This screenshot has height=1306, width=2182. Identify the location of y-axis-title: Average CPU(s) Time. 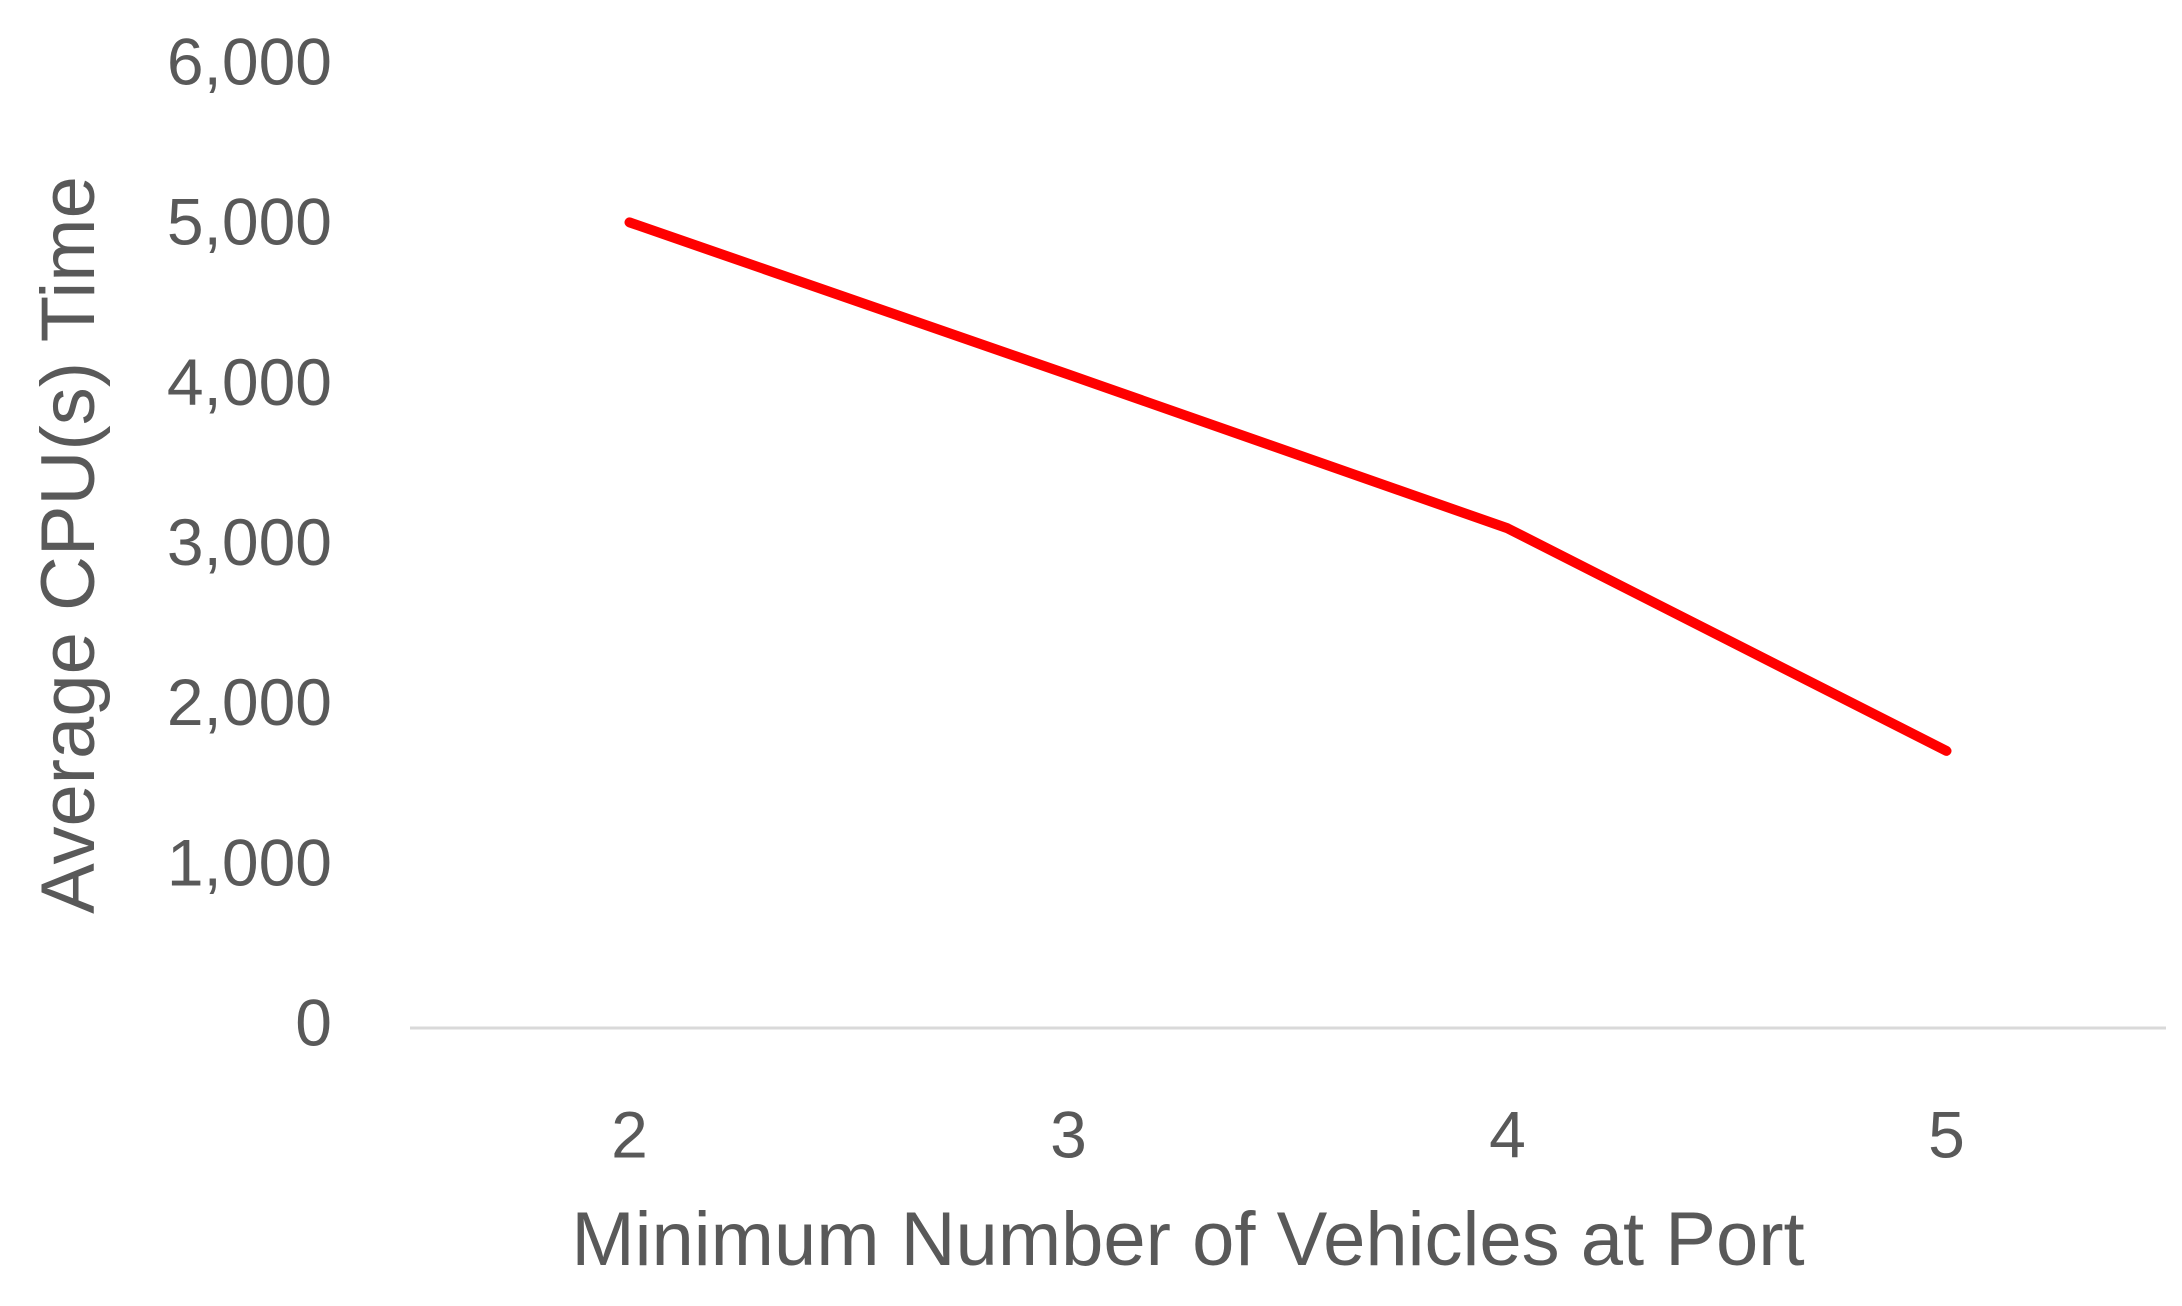
(68, 545).